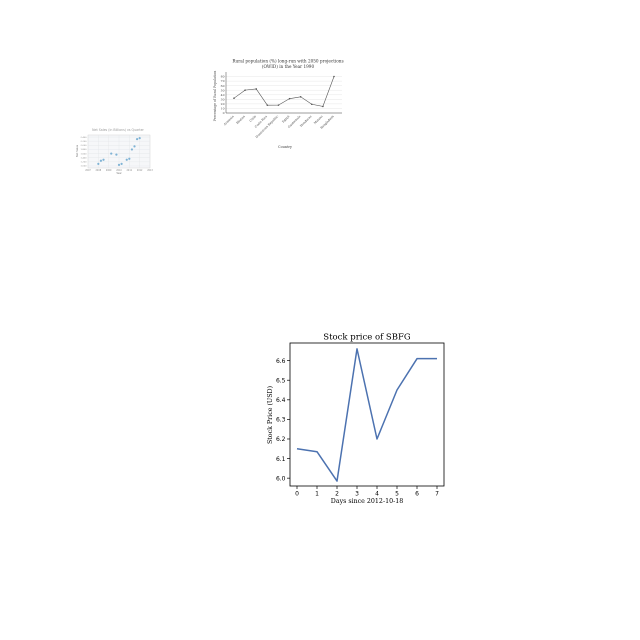 Image resolution: width=640 pixels, height=640 pixels. I want to click on scatter-y-tick-label: 1.800, so click(84, 150).